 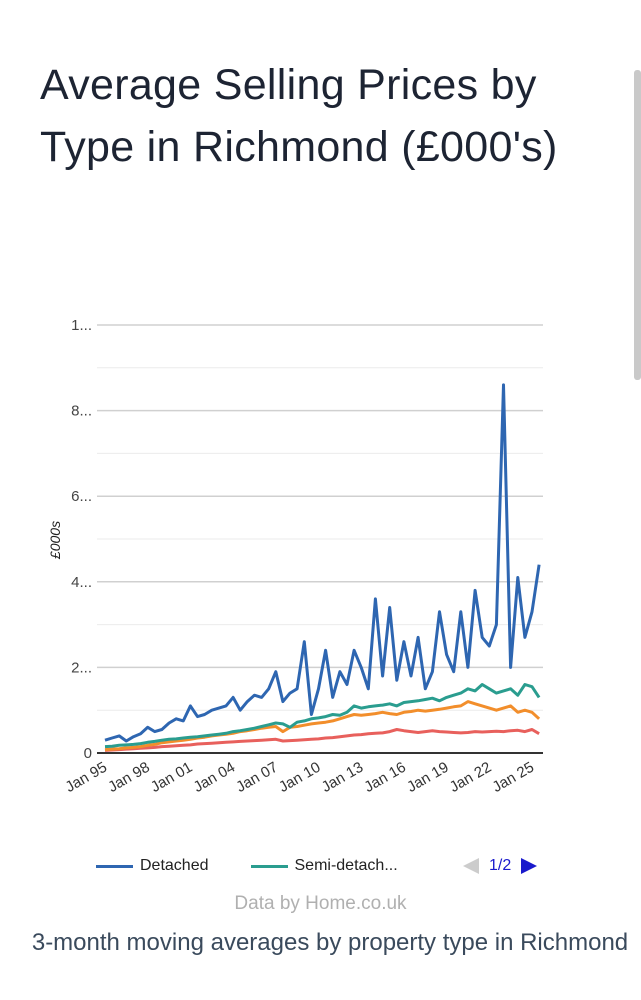 I want to click on triangle-right-icon, so click(x=529, y=866).